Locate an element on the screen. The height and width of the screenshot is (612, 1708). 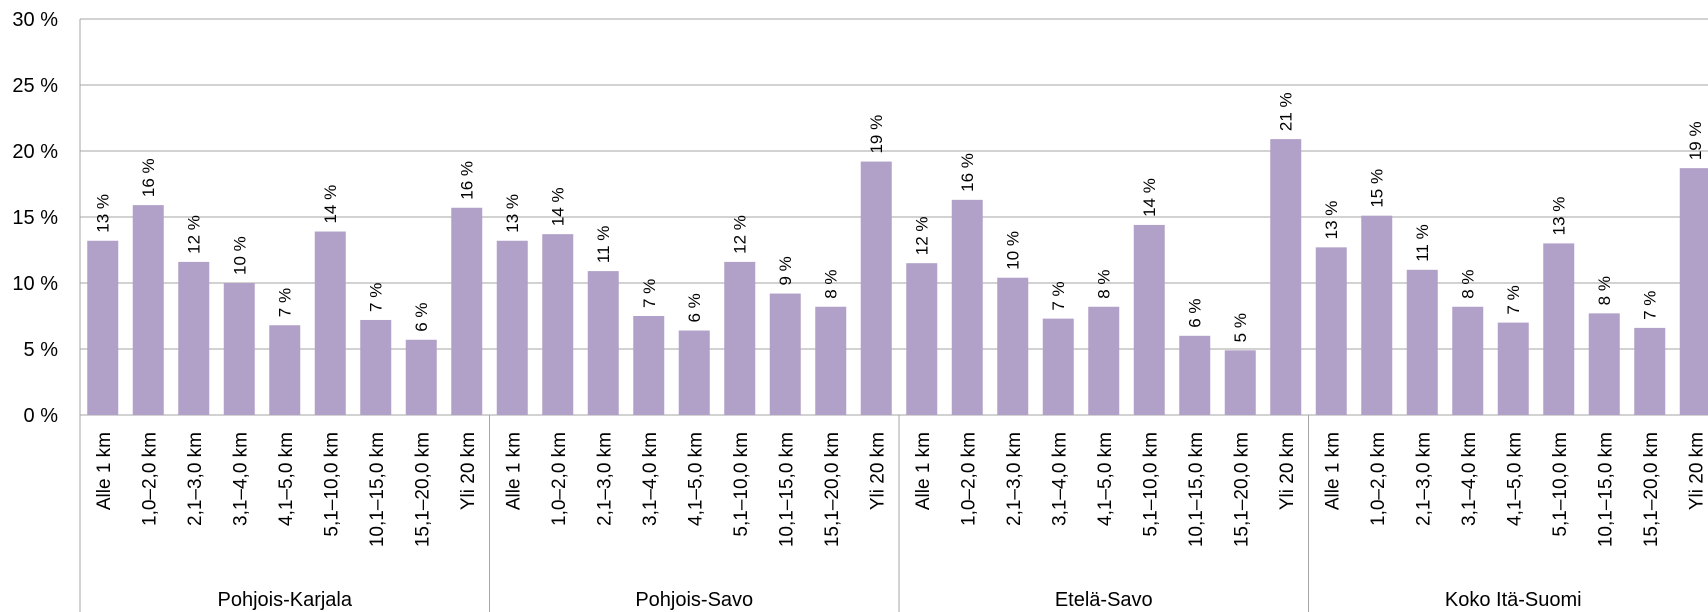
y-tick-label: 5 % is located at coordinates (41, 350).